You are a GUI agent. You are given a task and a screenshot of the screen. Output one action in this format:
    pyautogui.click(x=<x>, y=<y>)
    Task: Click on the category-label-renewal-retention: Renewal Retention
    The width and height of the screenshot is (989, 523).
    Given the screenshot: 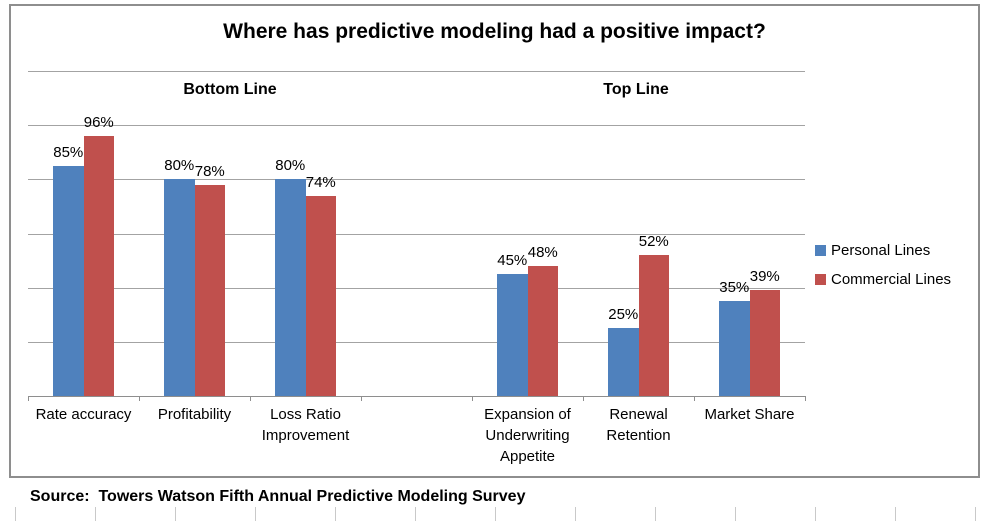 What is the action you would take?
    pyautogui.click(x=638, y=425)
    